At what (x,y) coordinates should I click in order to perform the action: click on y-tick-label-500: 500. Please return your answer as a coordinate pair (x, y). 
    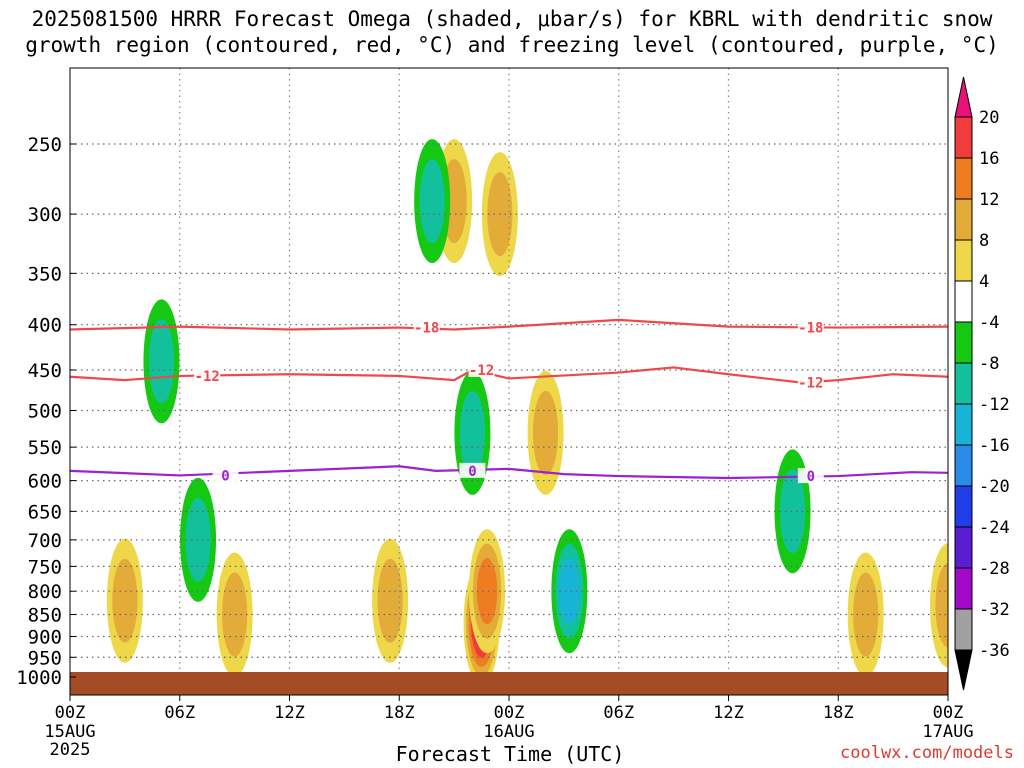
    Looking at the image, I should click on (45, 412).